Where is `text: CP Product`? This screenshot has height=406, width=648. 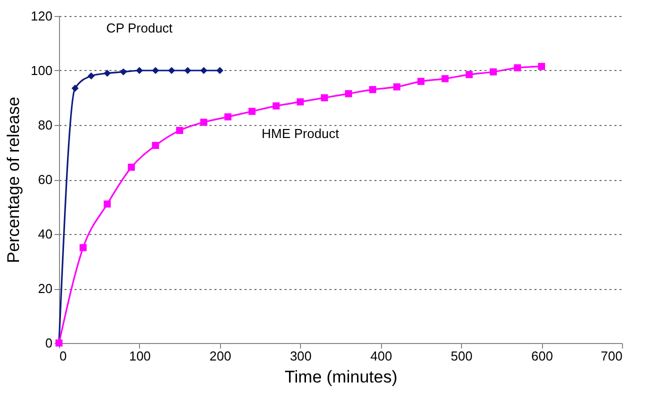 text: CP Product is located at coordinates (139, 28).